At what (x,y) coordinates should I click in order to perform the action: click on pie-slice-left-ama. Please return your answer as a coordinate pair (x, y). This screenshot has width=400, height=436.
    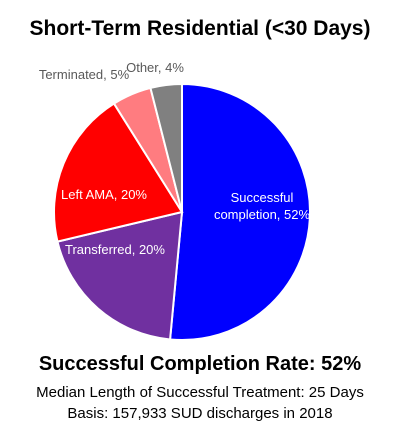
    Looking at the image, I should click on (118, 172).